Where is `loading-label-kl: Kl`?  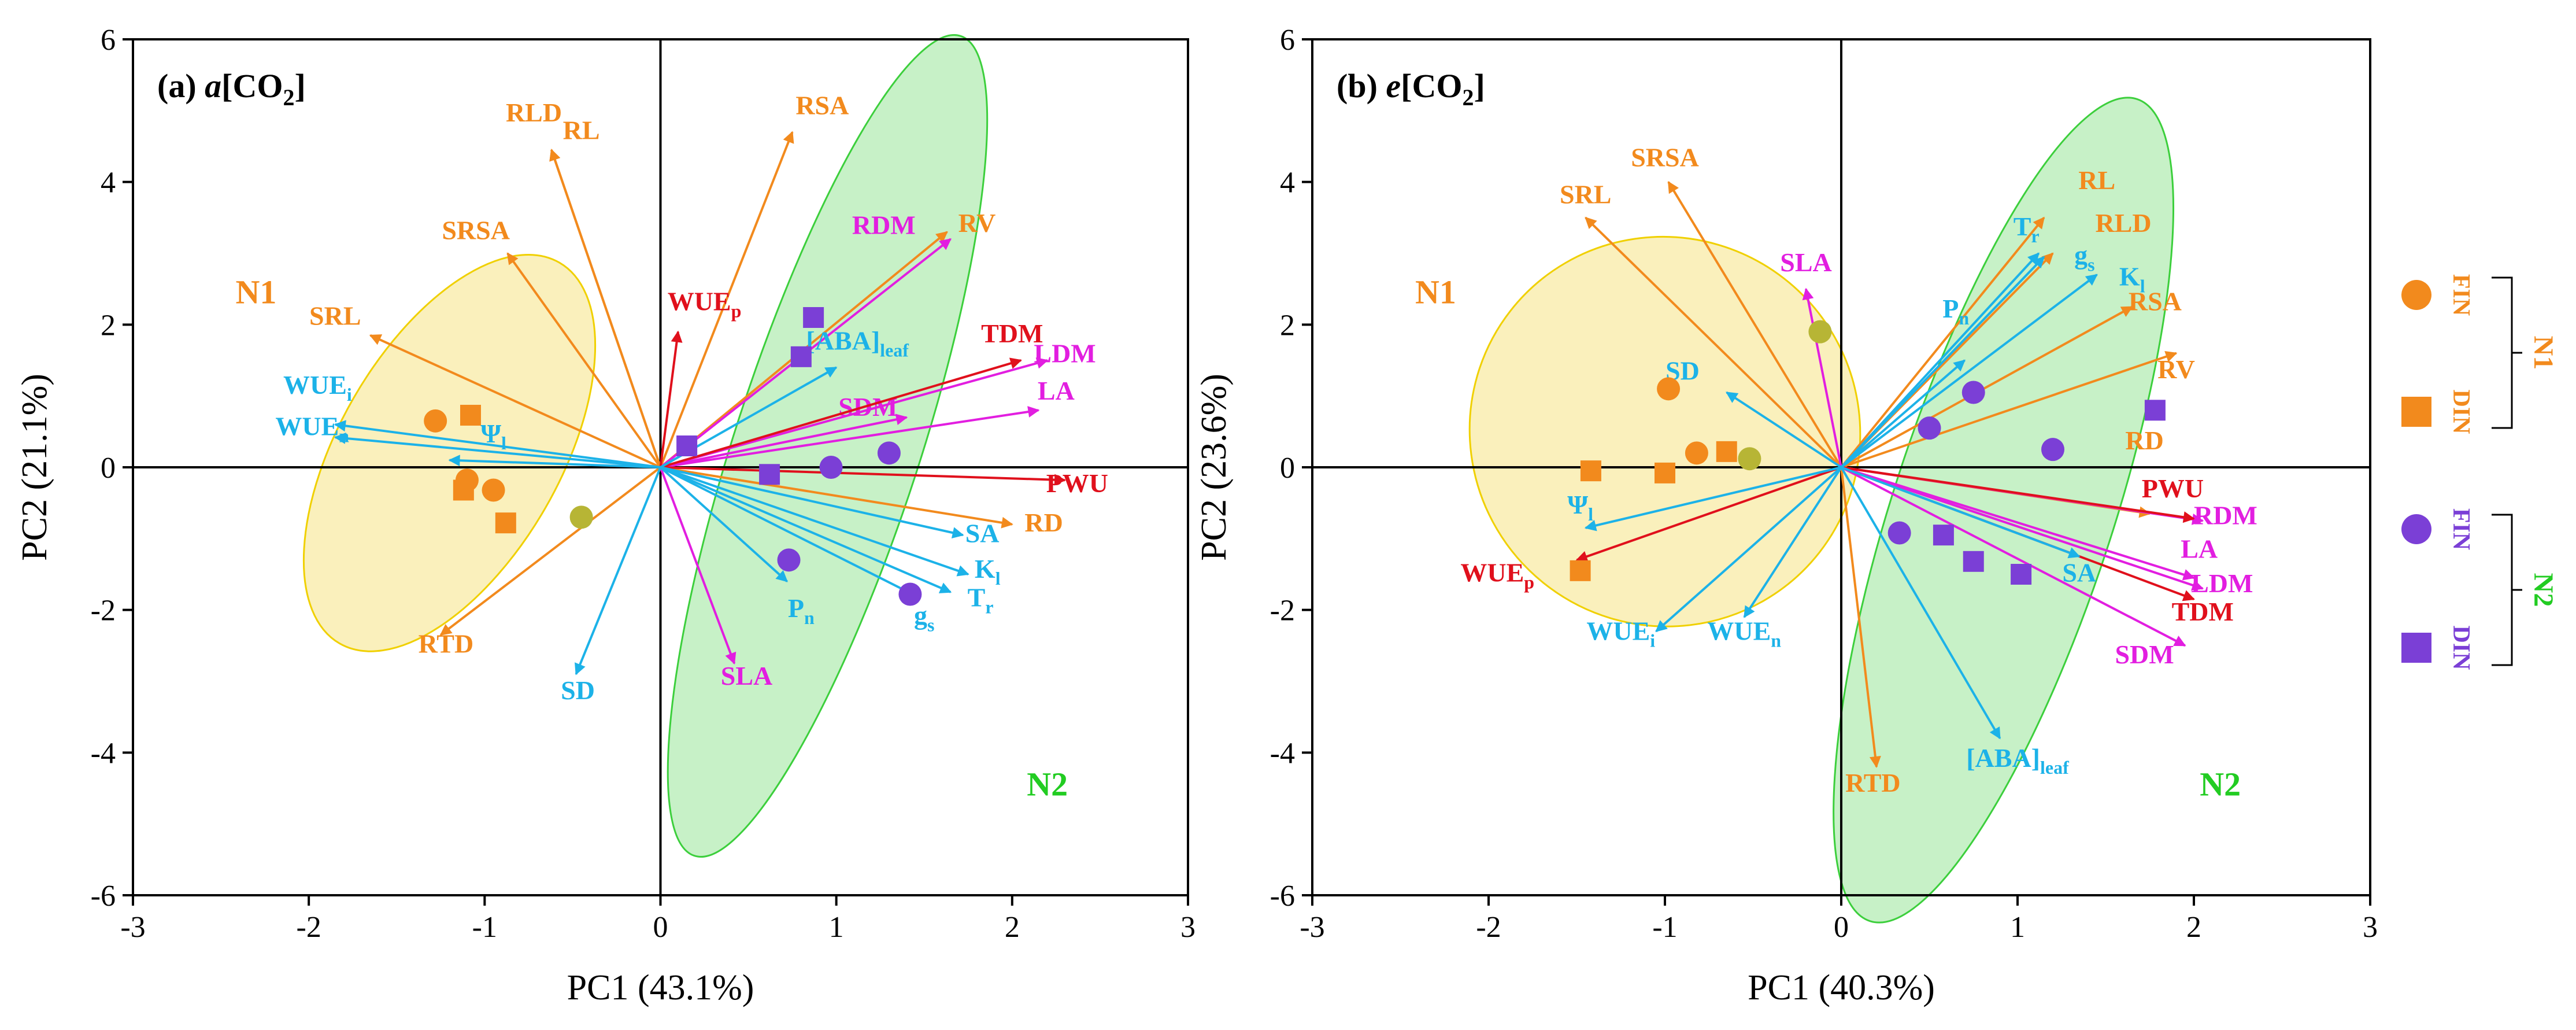 loading-label-kl: Kl is located at coordinates (988, 571).